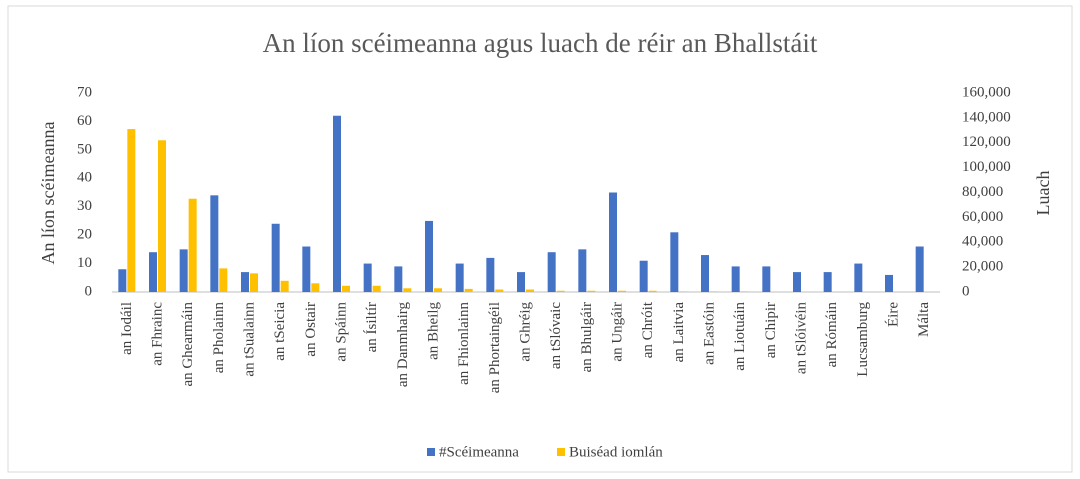 The height and width of the screenshot is (479, 1080). What do you see at coordinates (127, 328) in the screenshot?
I see `x-tick-label: an Iodáil` at bounding box center [127, 328].